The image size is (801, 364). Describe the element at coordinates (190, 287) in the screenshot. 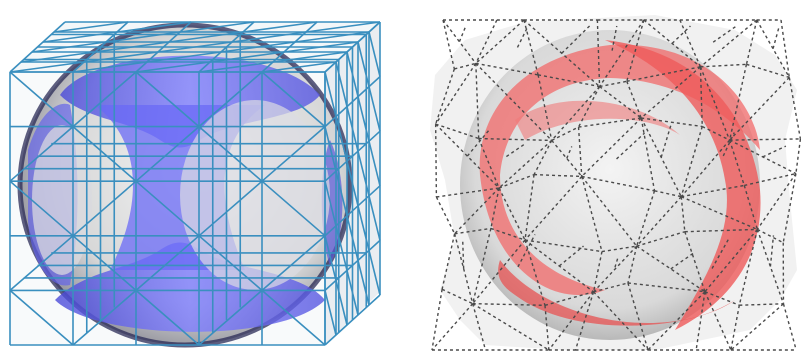

I see `blue-surface-bottom-lobe` at that location.